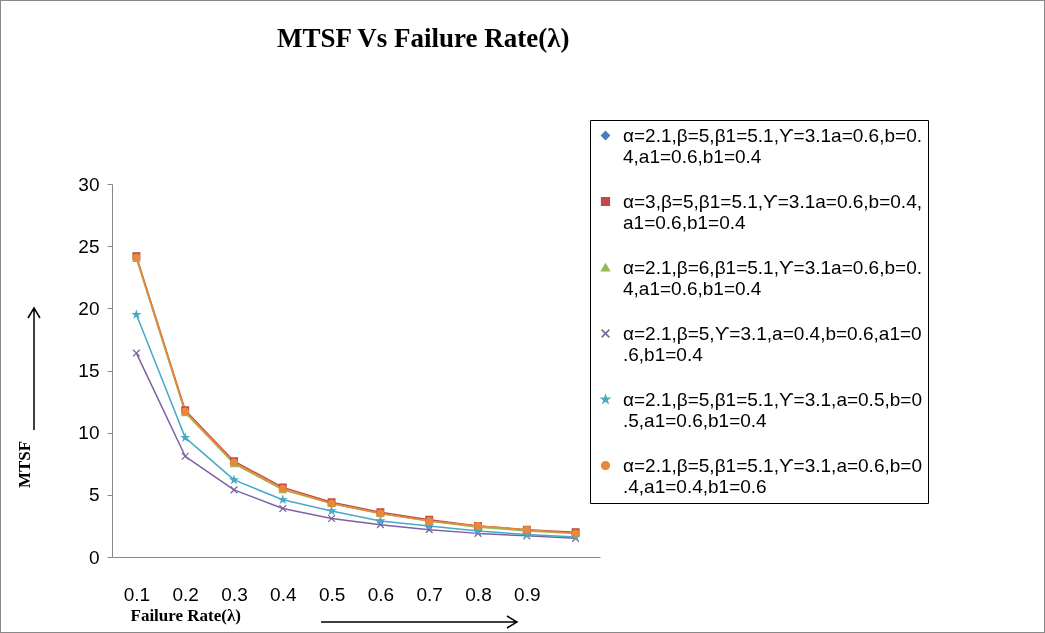  What do you see at coordinates (89, 246) in the screenshot?
I see `y-tick-label: 25` at bounding box center [89, 246].